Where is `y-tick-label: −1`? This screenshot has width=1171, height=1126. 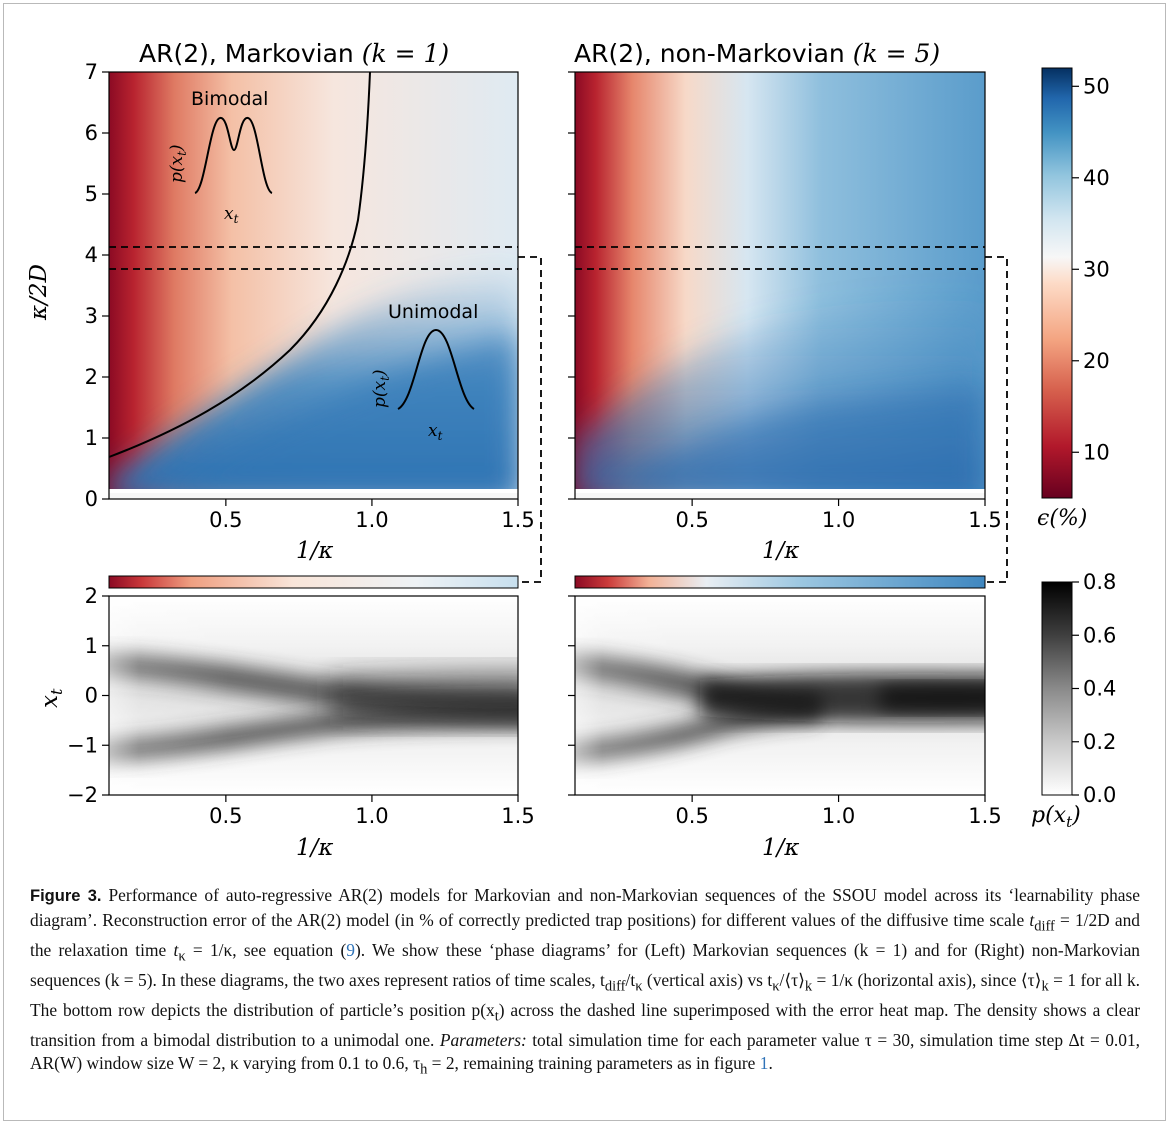
y-tick-label: −1 is located at coordinates (82, 745).